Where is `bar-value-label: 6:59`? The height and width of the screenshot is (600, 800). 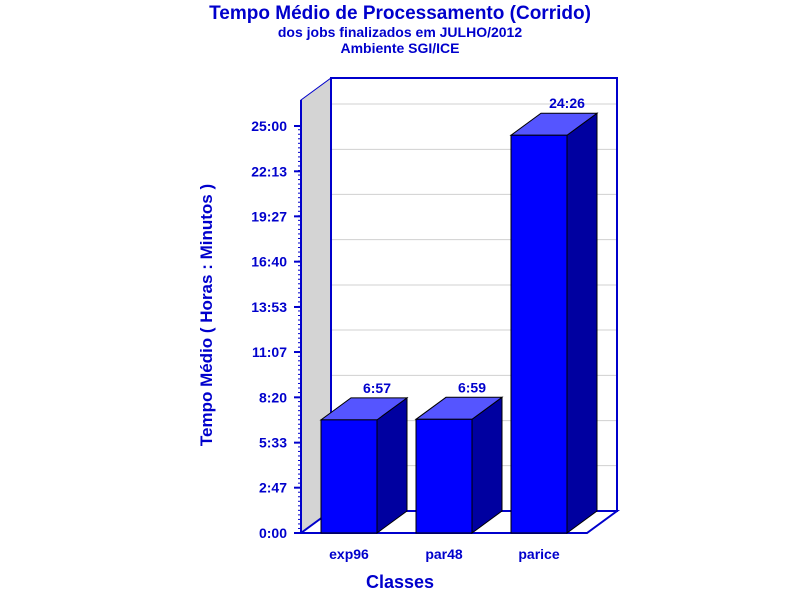 bar-value-label: 6:59 is located at coordinates (472, 387).